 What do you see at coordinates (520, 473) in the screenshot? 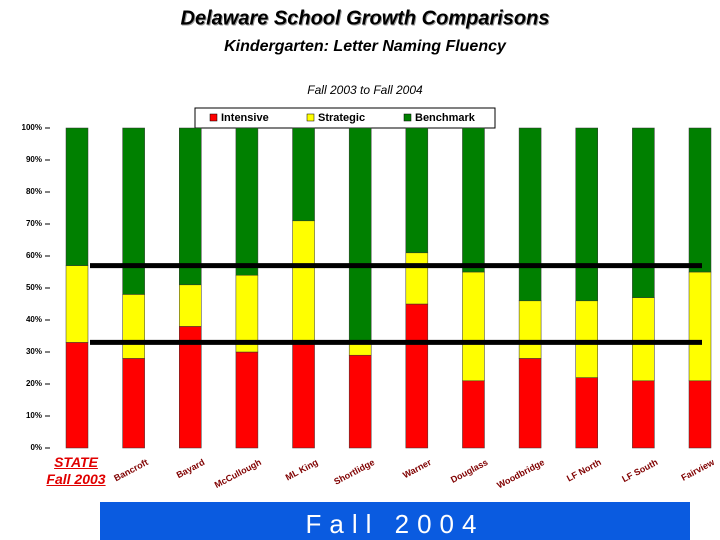
I see `x-tick-label: Woodbridge` at bounding box center [520, 473].